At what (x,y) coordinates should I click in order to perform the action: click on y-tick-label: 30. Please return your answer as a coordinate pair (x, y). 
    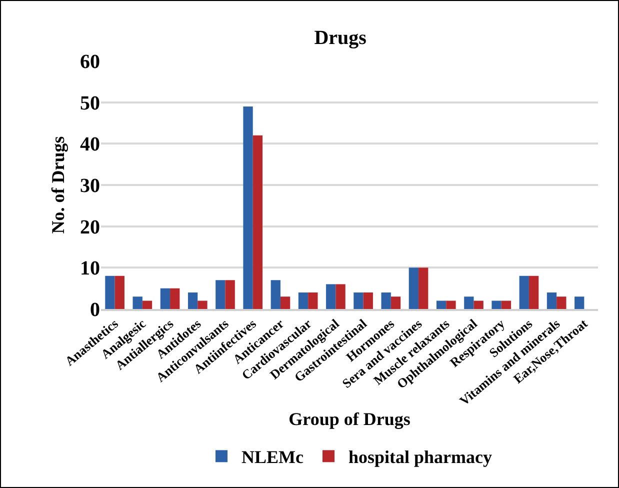
    Looking at the image, I should click on (90, 186).